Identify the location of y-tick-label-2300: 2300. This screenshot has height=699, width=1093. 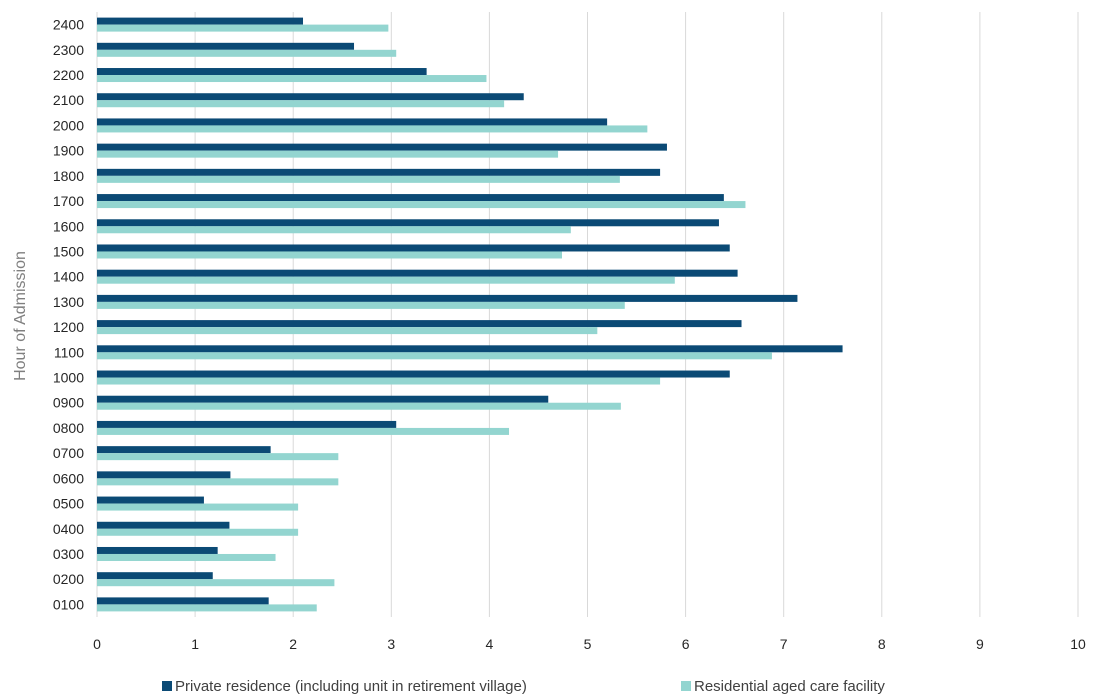
(68, 50).